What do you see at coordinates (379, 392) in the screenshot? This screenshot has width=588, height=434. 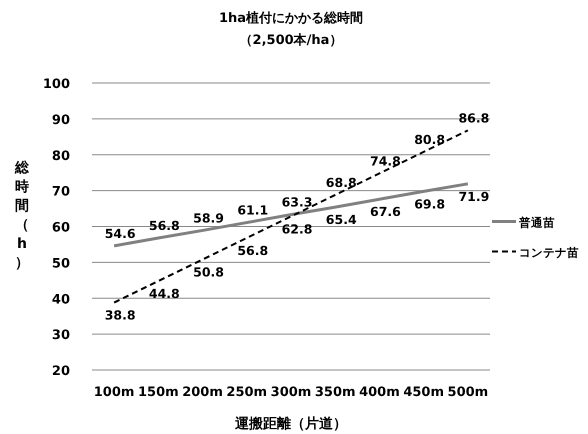 I see `x-tick-label: 400m` at bounding box center [379, 392].